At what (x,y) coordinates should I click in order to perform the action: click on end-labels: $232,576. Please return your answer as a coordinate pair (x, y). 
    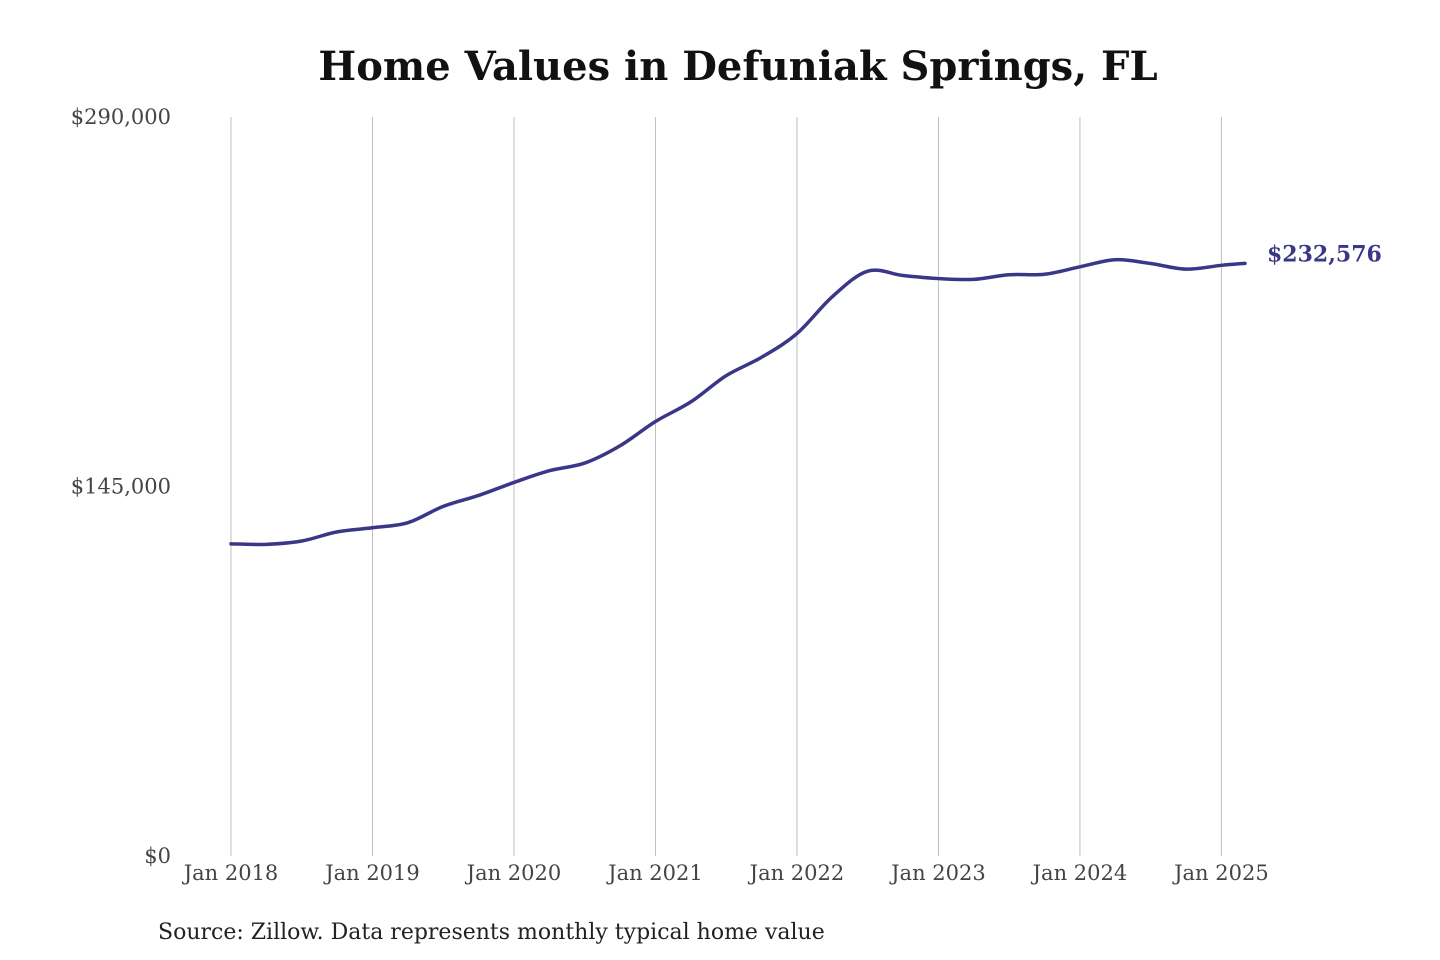
    Looking at the image, I should click on (1324, 254).